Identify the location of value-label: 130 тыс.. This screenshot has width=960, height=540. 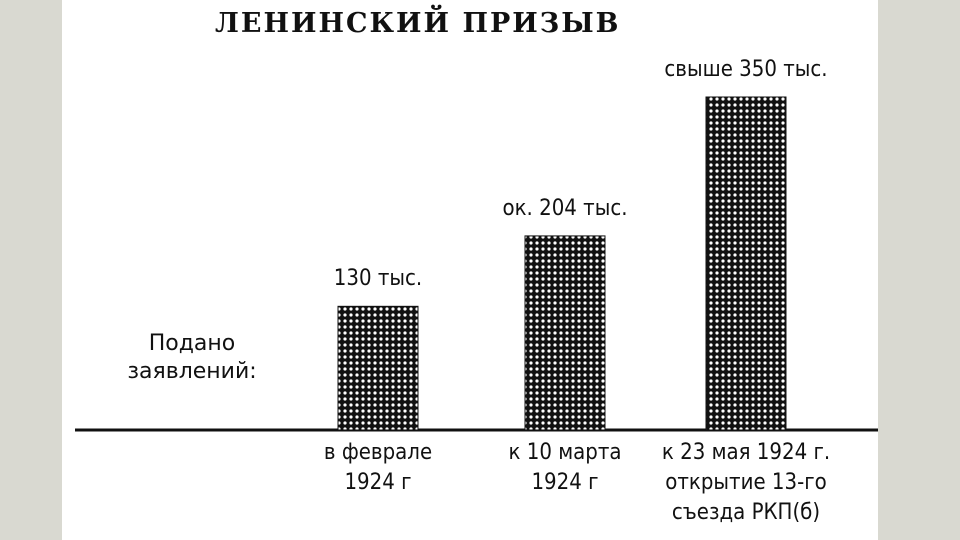
(378, 279).